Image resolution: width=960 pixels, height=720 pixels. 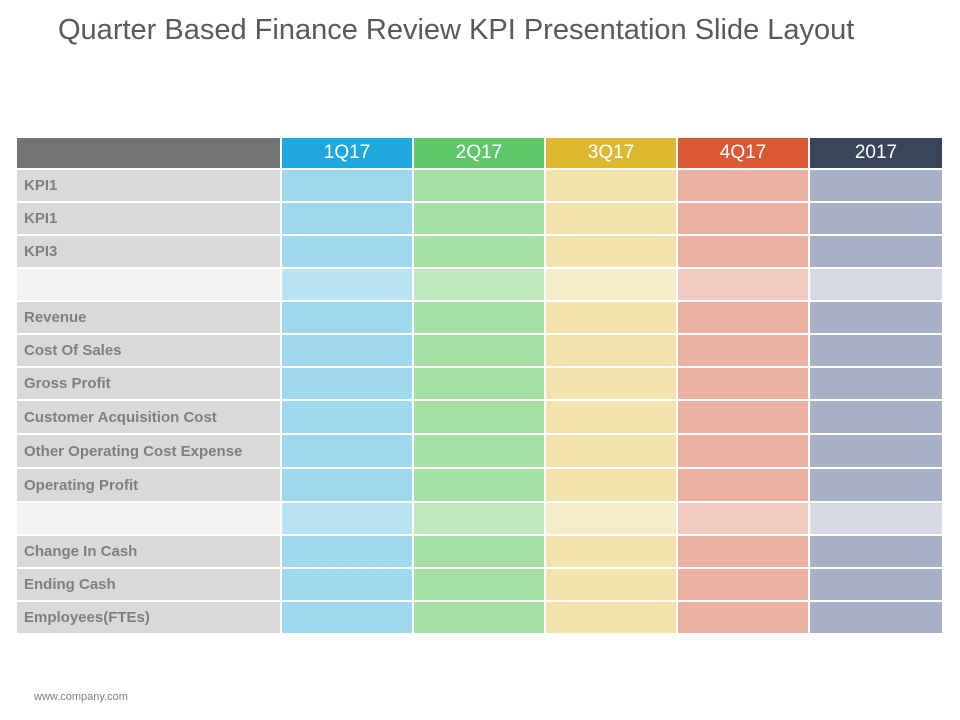 I want to click on column-header-3q17: 3Q17, so click(x=612, y=154).